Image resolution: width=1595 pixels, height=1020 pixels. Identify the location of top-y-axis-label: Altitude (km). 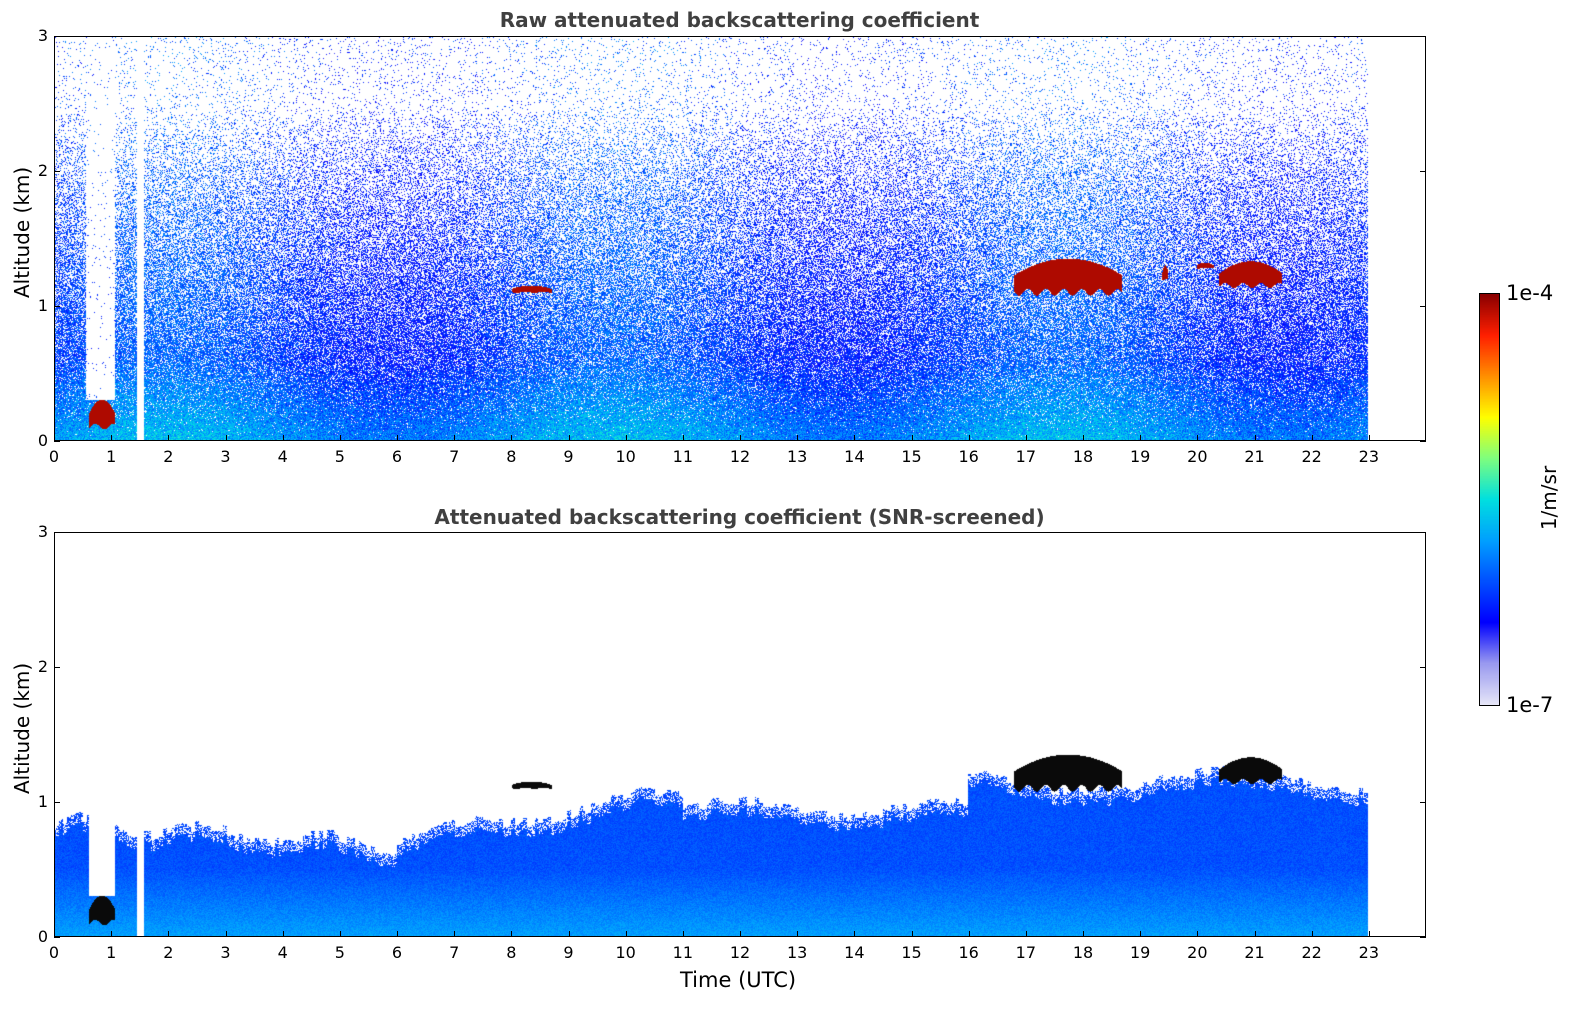
(22, 232).